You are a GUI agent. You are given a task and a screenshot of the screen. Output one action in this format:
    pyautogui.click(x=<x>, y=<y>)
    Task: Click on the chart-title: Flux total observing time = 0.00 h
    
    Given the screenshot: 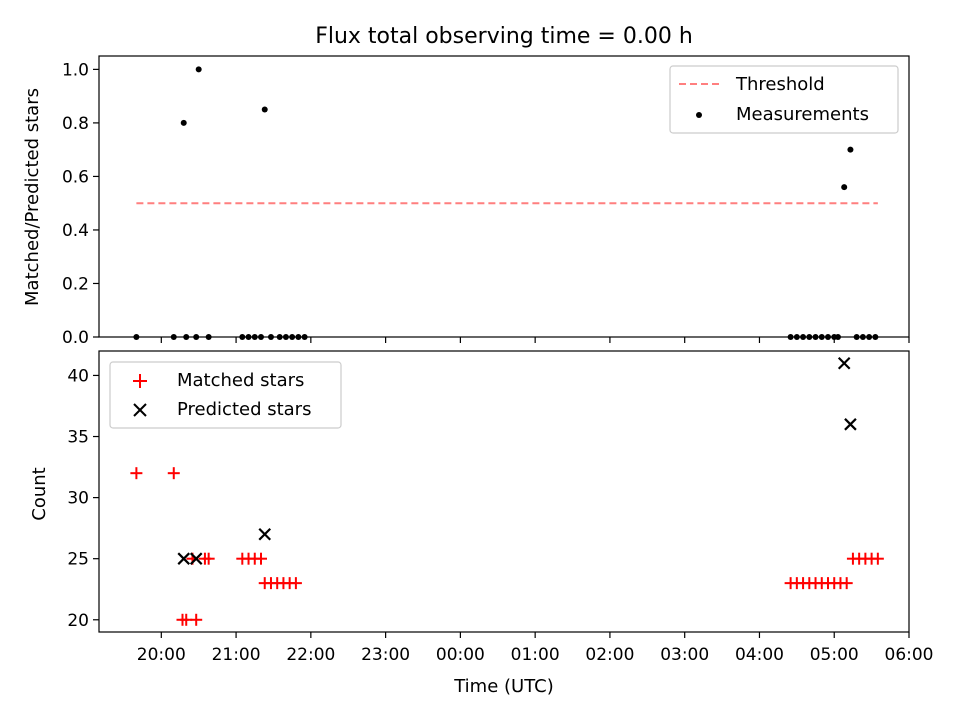 What is the action you would take?
    pyautogui.click(x=504, y=36)
    